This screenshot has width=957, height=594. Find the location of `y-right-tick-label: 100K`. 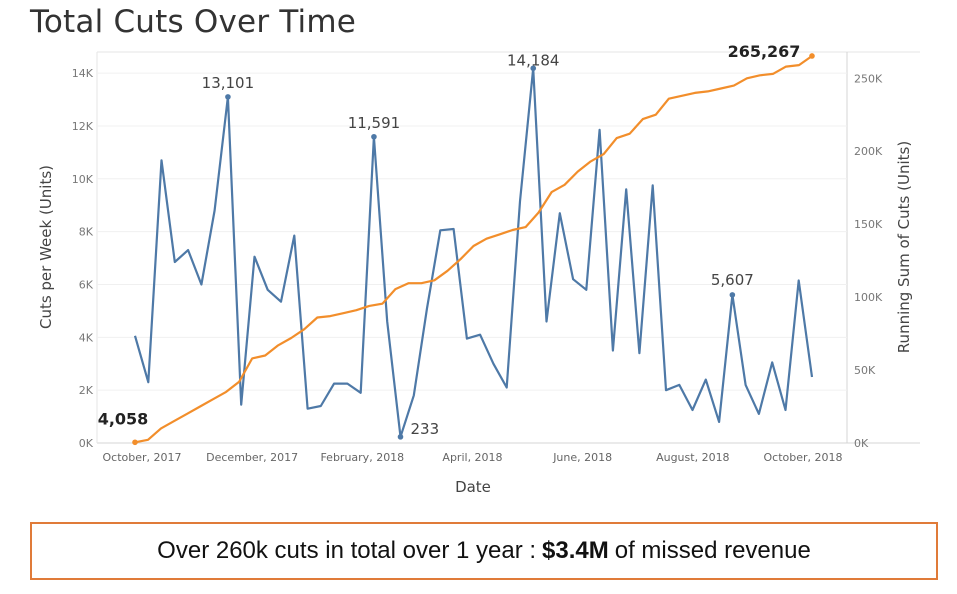

y-right-tick-label: 100K is located at coordinates (868, 297).